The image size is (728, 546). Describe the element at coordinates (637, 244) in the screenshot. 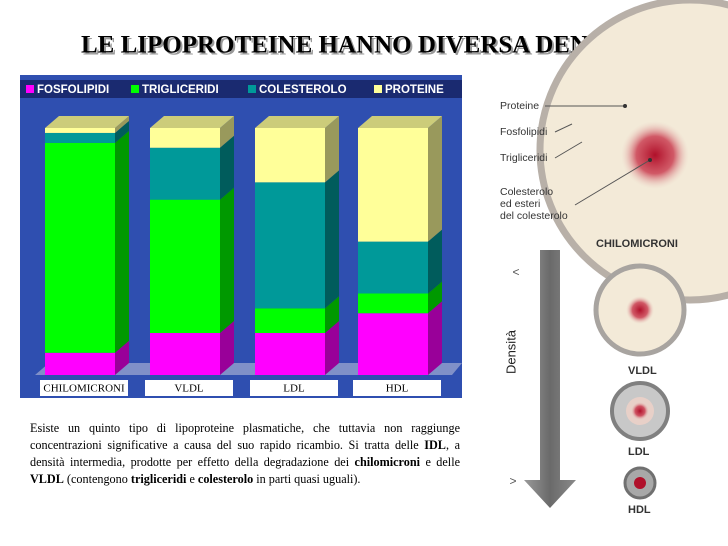

I see `particle-label: CHILOMICRONI` at that location.